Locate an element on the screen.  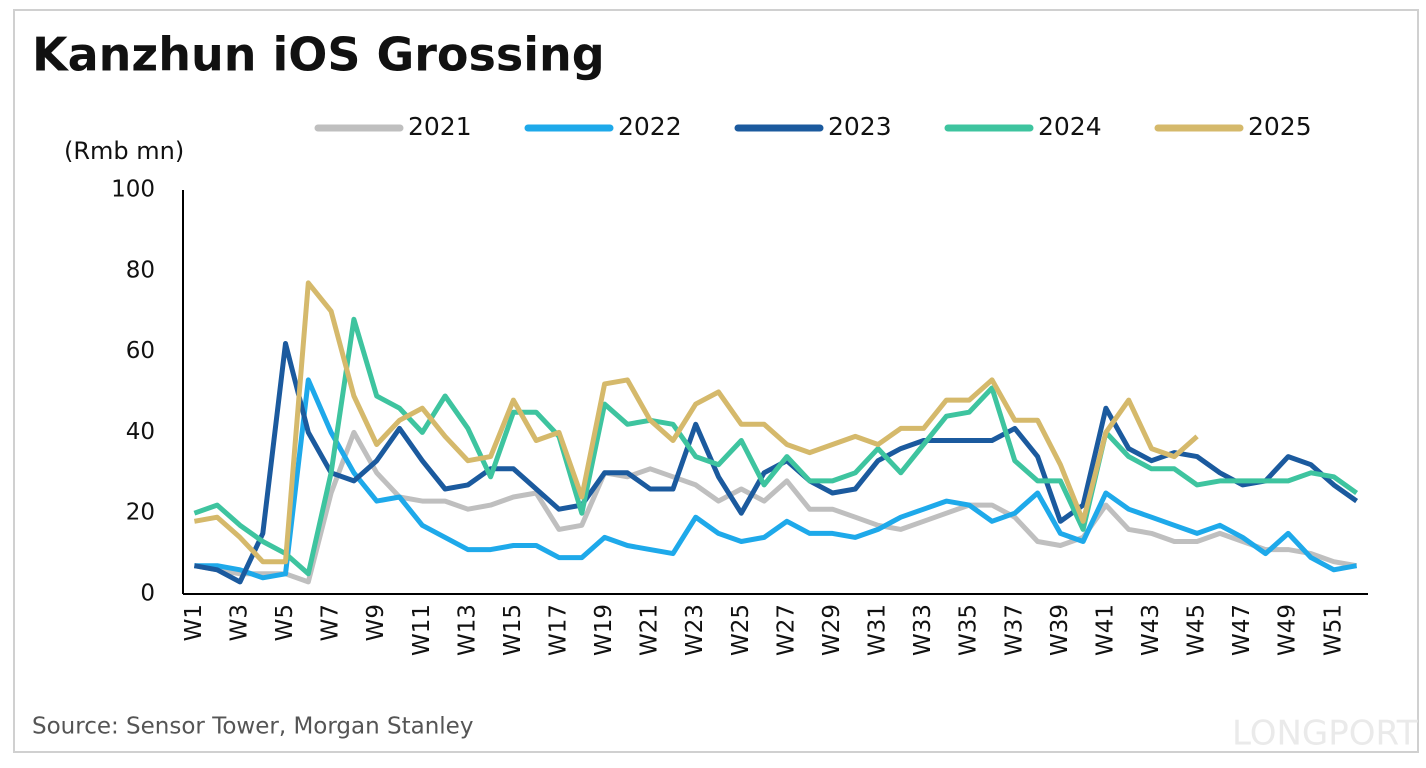
x-tick-label: W45 is located at coordinates (1197, 630).